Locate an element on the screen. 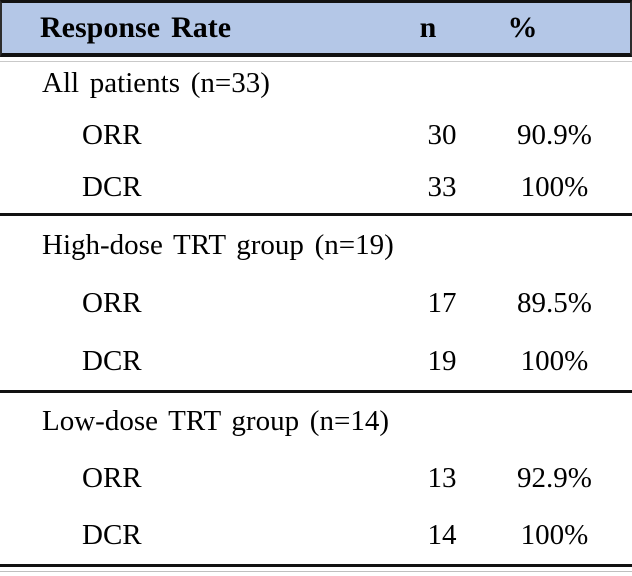  table-row-orr: ORR 17 89.5% is located at coordinates (316, 303).